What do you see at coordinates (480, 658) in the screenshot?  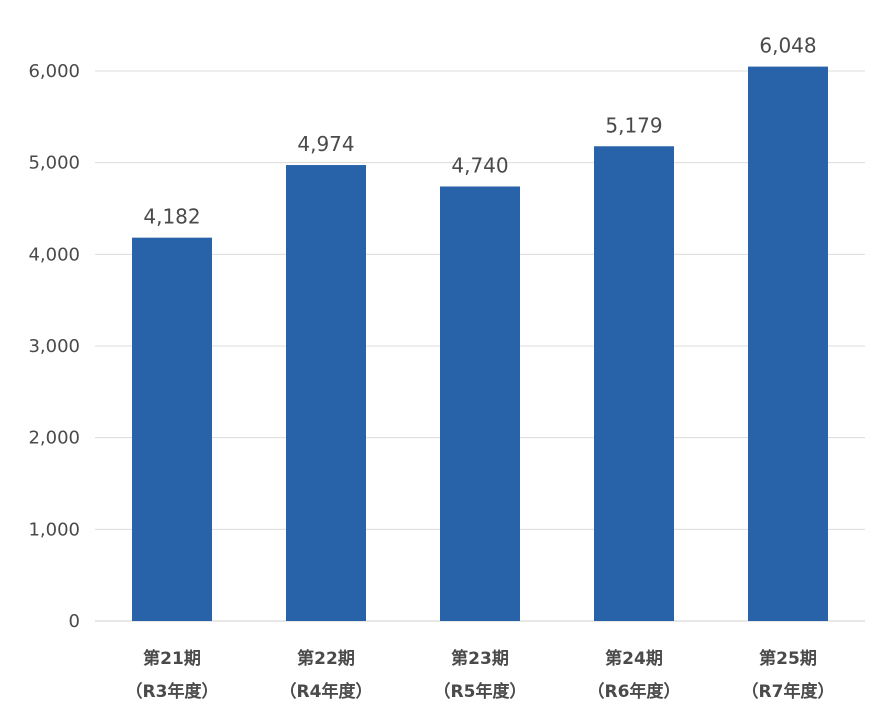 I see `x-category-label: 第23期` at bounding box center [480, 658].